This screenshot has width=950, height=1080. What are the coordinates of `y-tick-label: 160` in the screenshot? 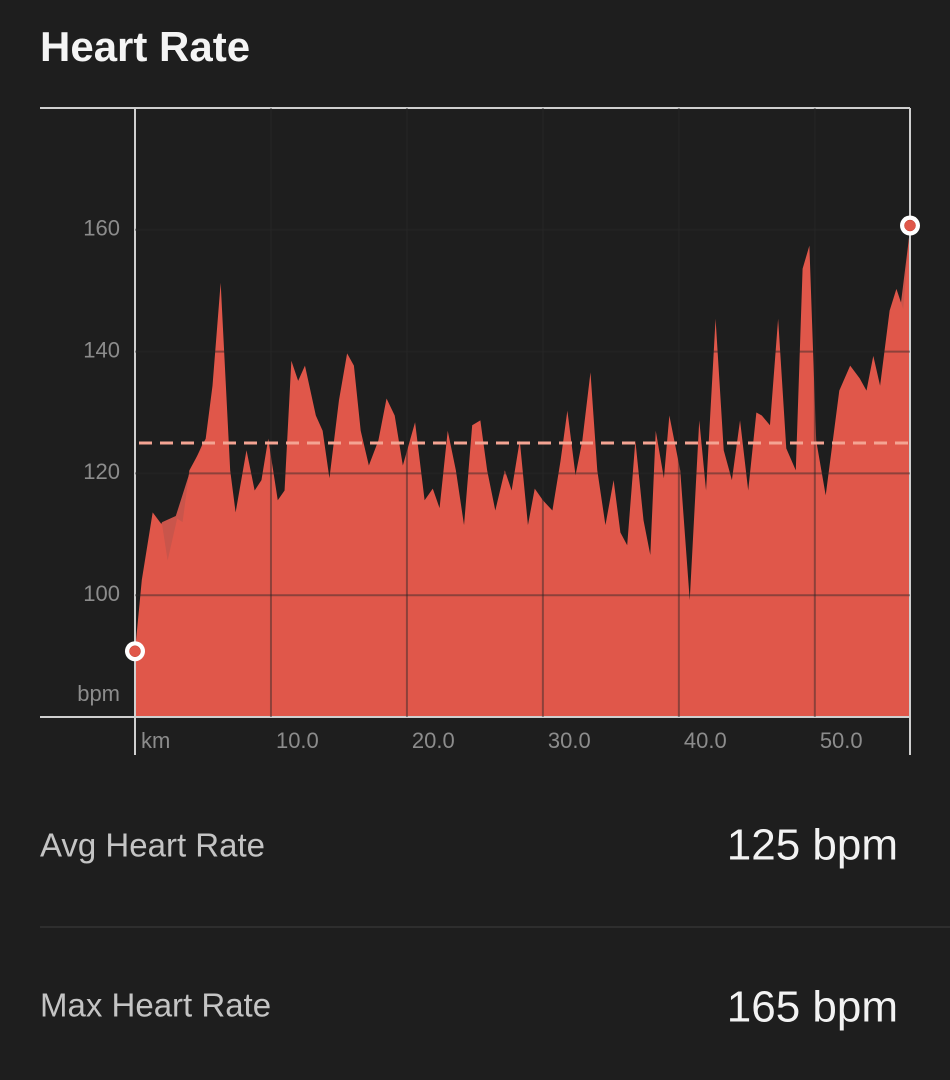 It's located at (101, 228).